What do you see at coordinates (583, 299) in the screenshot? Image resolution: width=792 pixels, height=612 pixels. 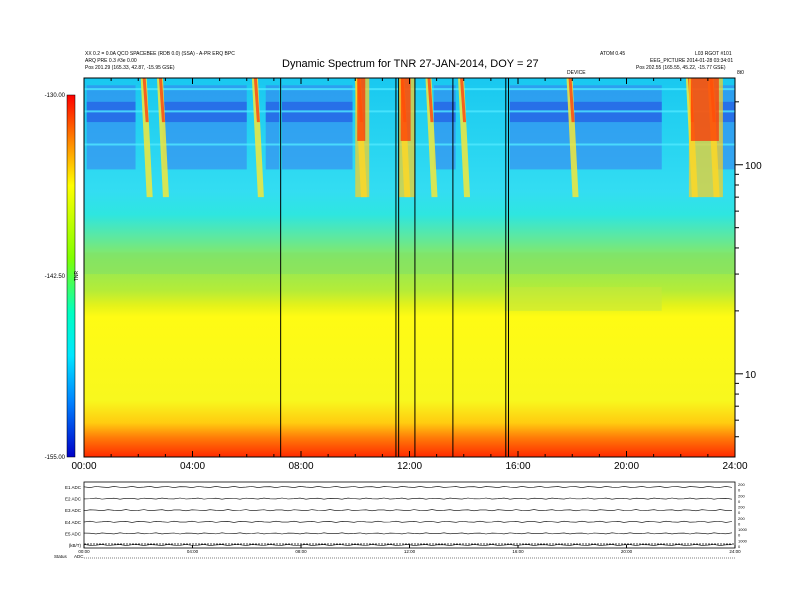 I see `green-band-right` at bounding box center [583, 299].